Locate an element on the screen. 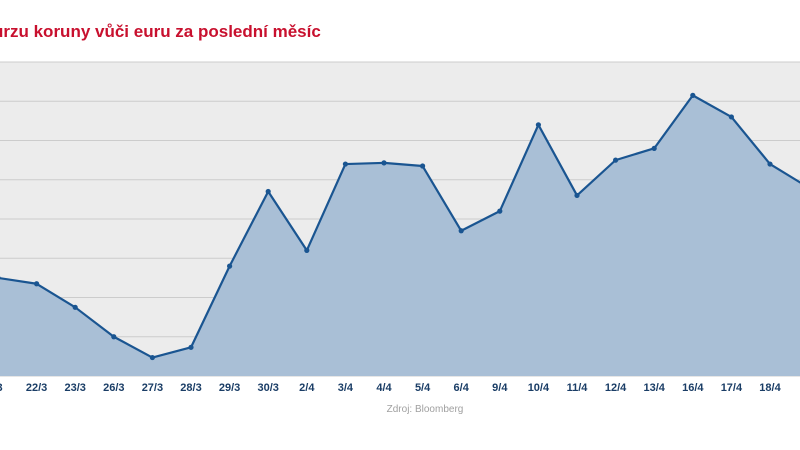 The height and width of the screenshot is (450, 800). source-note: Zdroj: Bloomberg is located at coordinates (425, 409).